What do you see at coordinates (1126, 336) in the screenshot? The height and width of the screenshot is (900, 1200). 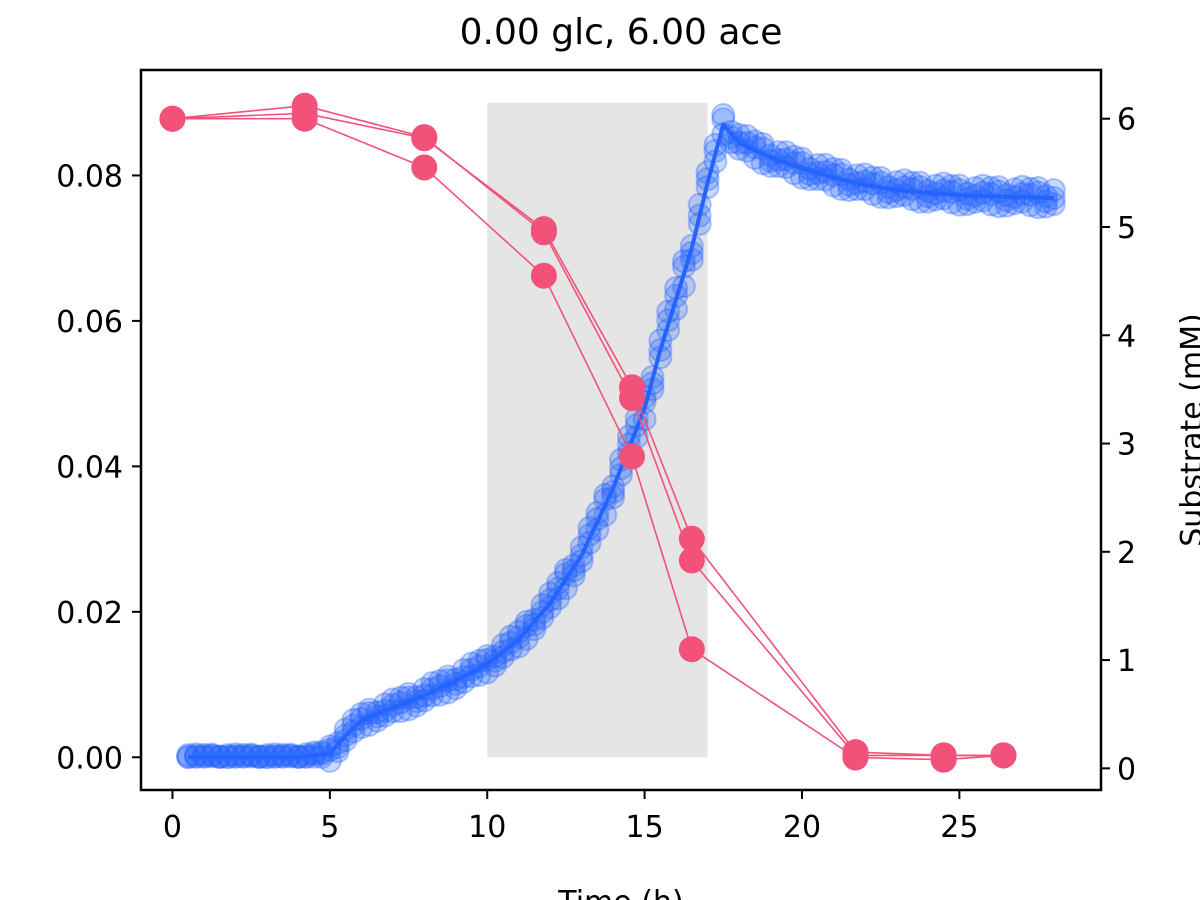 I see `y-right-tick-label: 4` at bounding box center [1126, 336].